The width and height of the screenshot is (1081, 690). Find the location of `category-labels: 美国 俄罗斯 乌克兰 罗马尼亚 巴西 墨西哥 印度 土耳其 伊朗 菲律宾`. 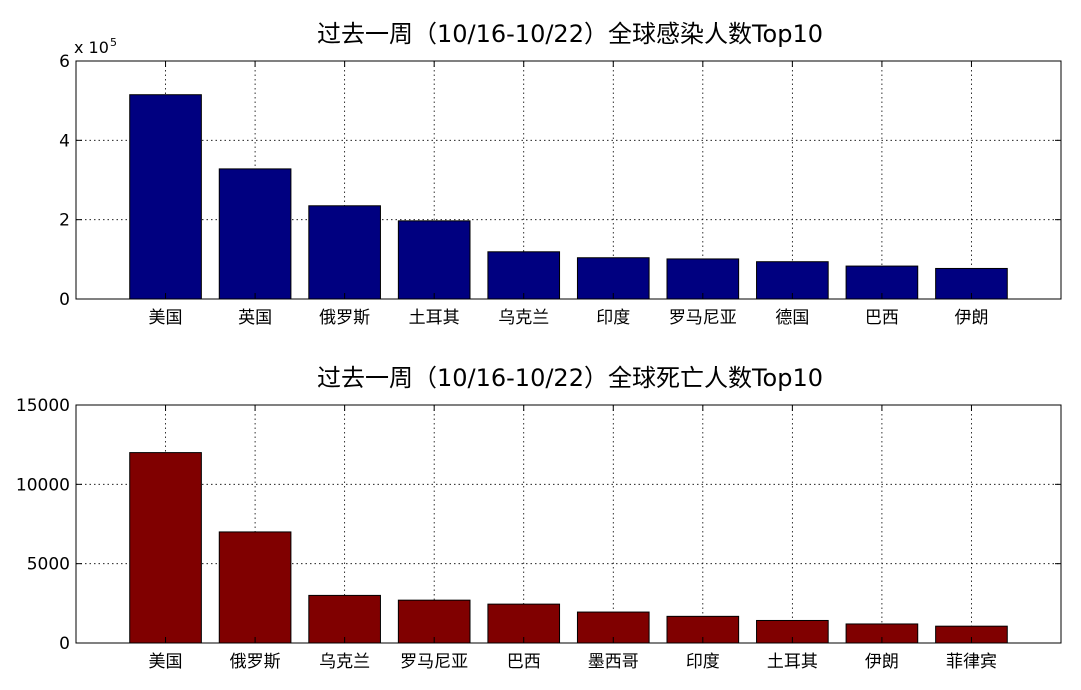

category-labels: 美国 俄罗斯 乌克兰 罗马尼亚 巴西 墨西哥 印度 土耳其 伊朗 菲律宾 is located at coordinates (573, 662).